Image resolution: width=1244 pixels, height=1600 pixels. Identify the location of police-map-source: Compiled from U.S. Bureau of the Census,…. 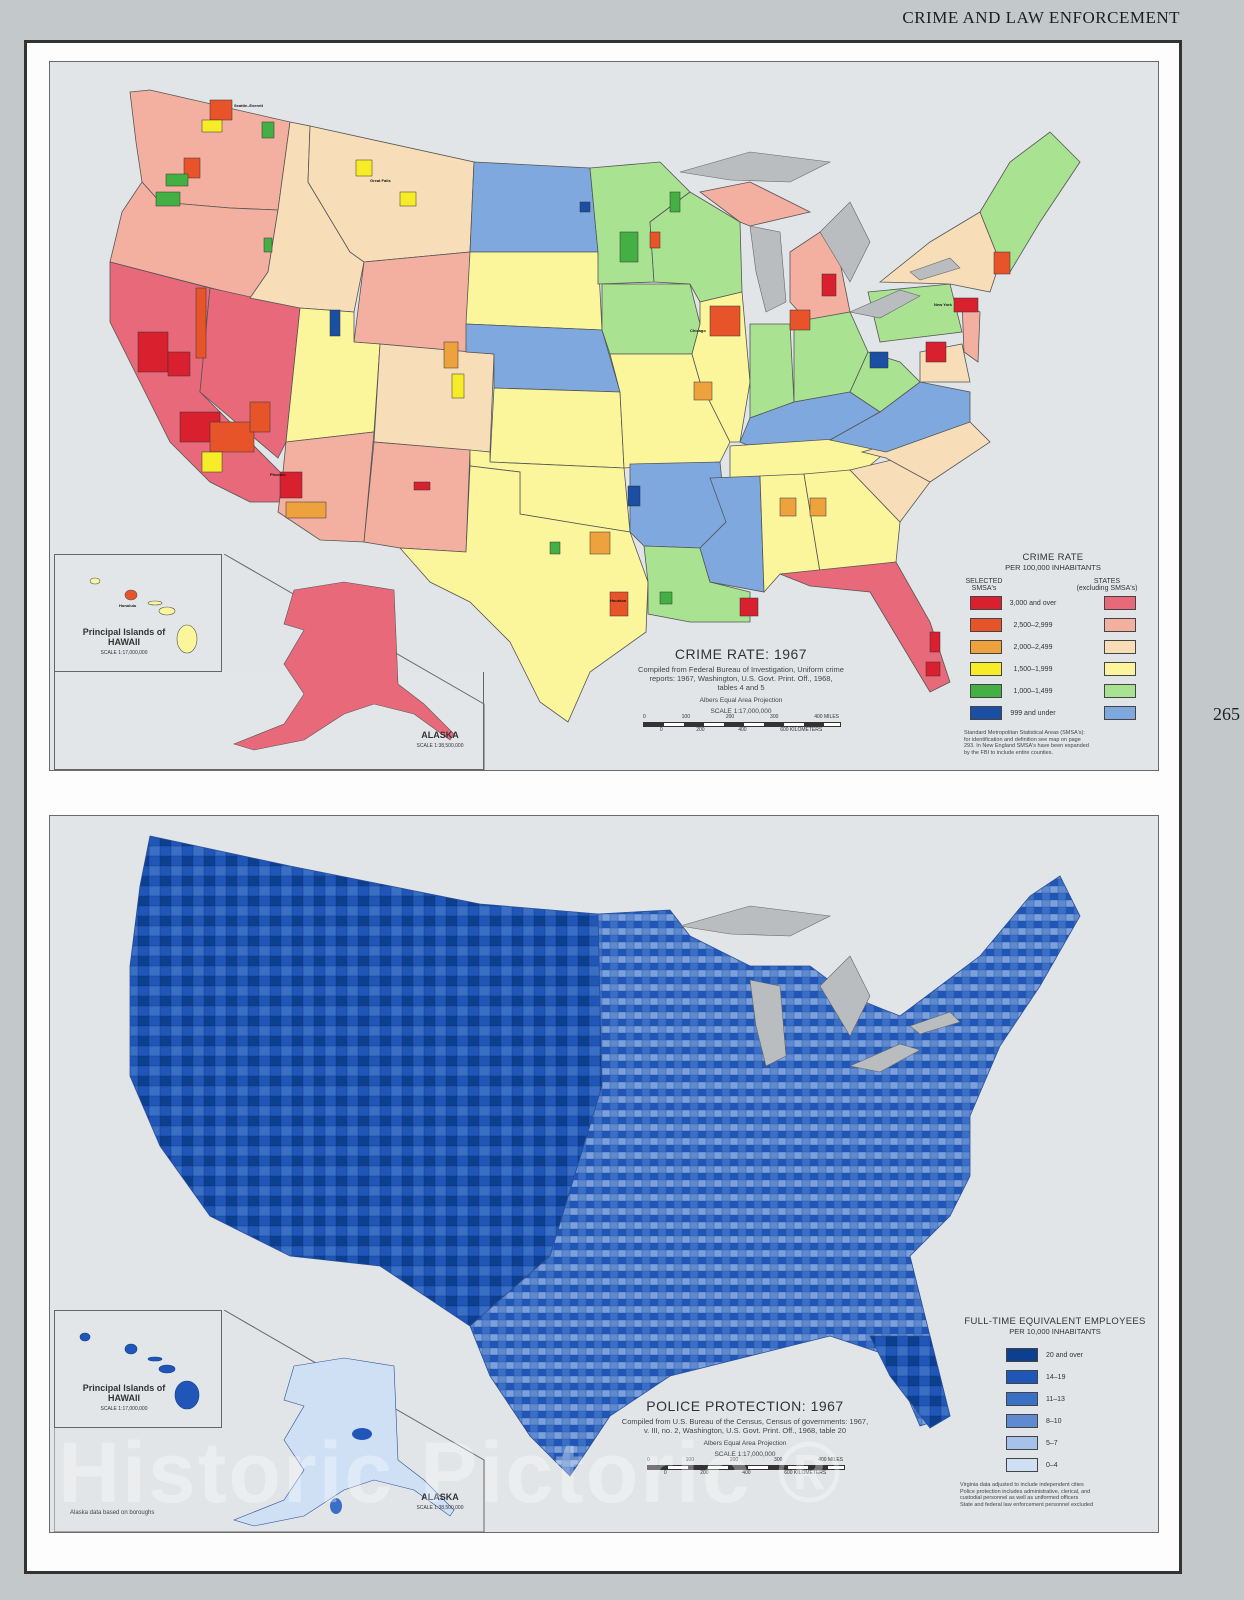
(745, 1426).